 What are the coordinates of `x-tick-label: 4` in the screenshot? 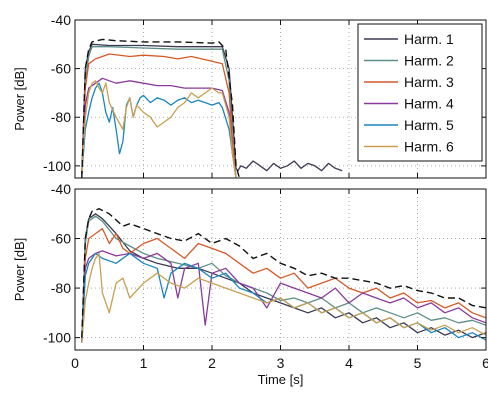 It's located at (349, 363).